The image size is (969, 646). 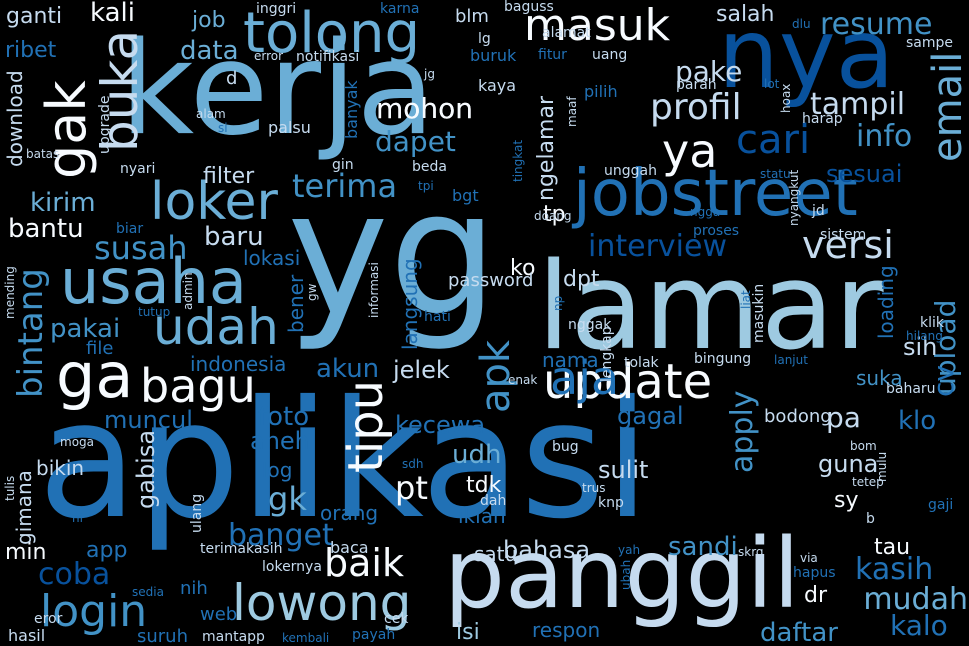 What do you see at coordinates (911, 389) in the screenshot?
I see `word-cloud-word: baharu` at bounding box center [911, 389].